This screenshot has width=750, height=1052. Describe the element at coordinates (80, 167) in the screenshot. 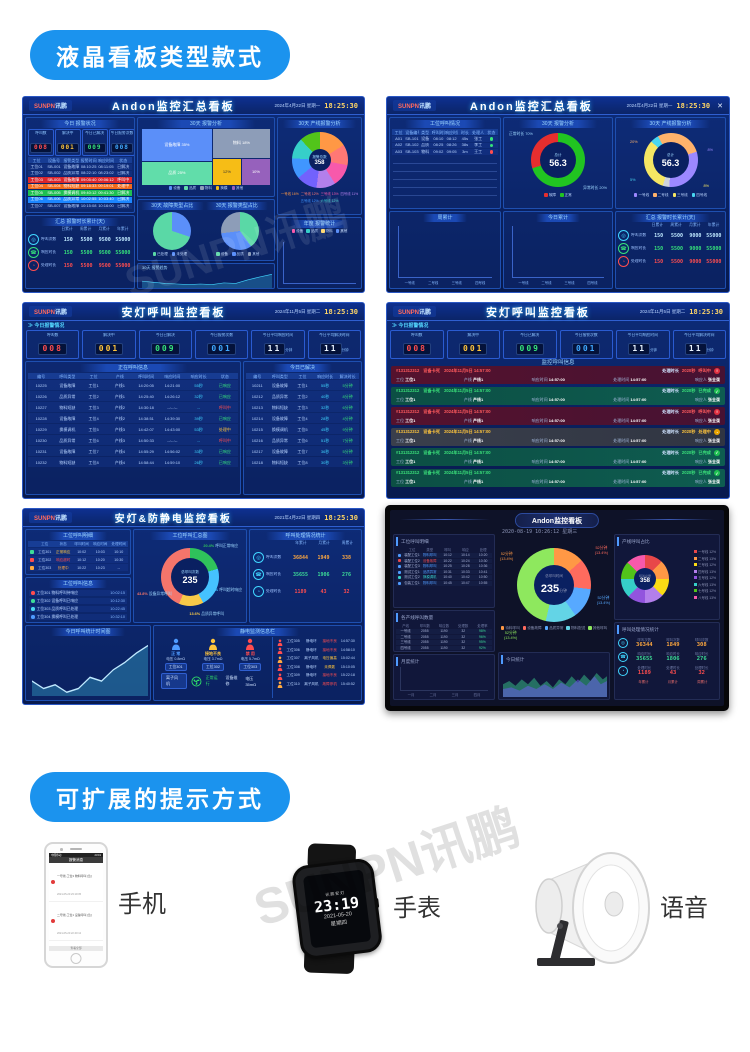

I see `table-row: 工位01 SB-001 设备故障 08:10:25 08:11:05 已解决` at that location.